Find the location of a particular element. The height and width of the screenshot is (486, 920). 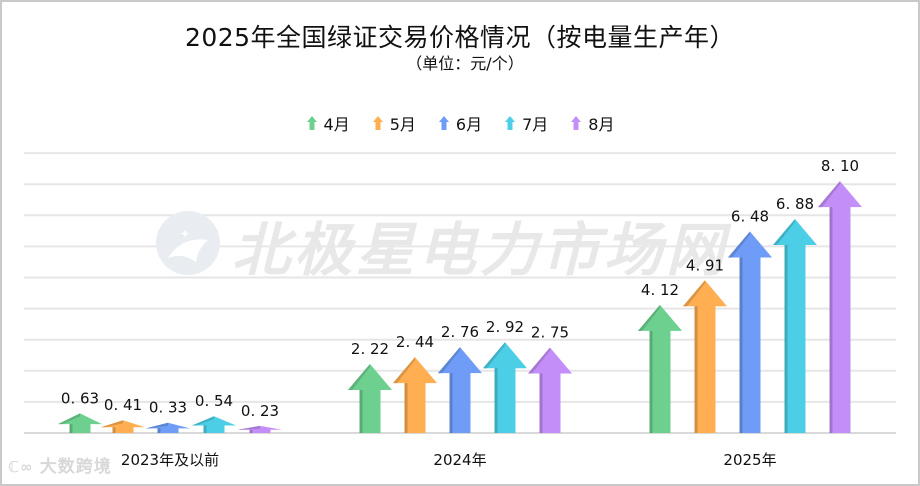

legend-item-7m: 7月 is located at coordinates (526, 123).